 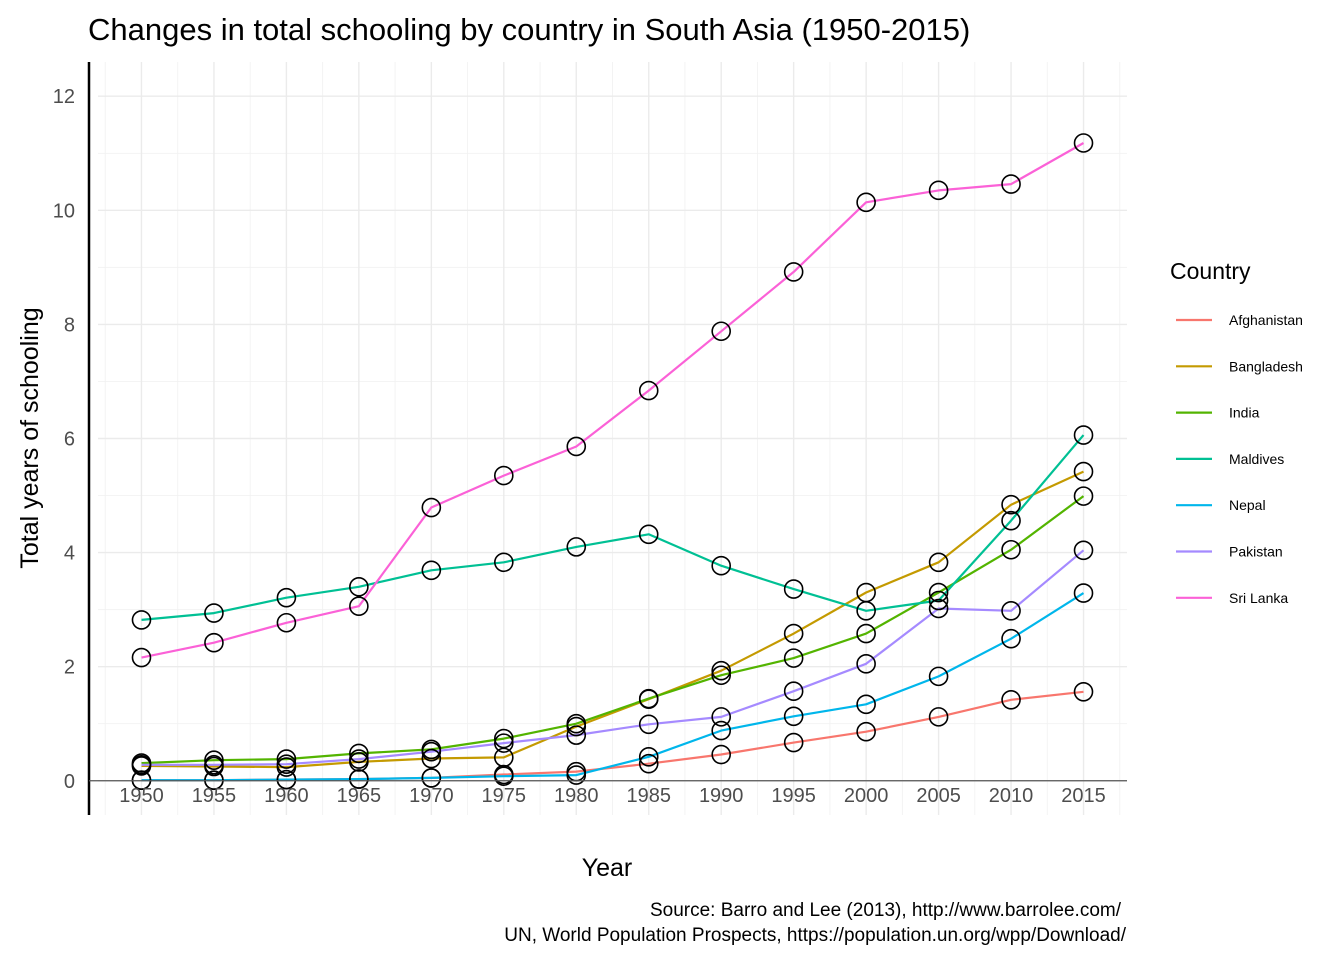 What do you see at coordinates (64, 211) in the screenshot?
I see `y-tick-label: 10` at bounding box center [64, 211].